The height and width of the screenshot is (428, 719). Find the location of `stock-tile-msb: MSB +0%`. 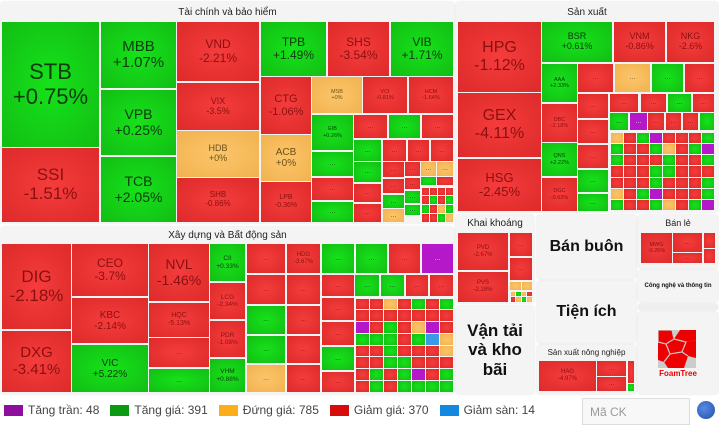

stock-tile-msb: MSB +0% is located at coordinates (337, 95).